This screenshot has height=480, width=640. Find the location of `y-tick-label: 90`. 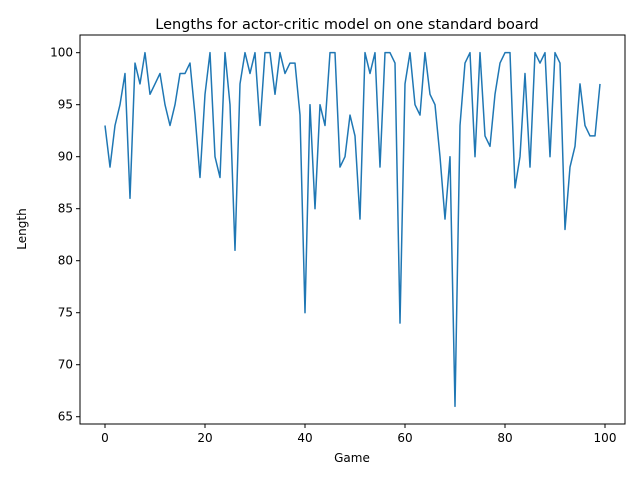

y-tick-label: 90 is located at coordinates (65, 157).